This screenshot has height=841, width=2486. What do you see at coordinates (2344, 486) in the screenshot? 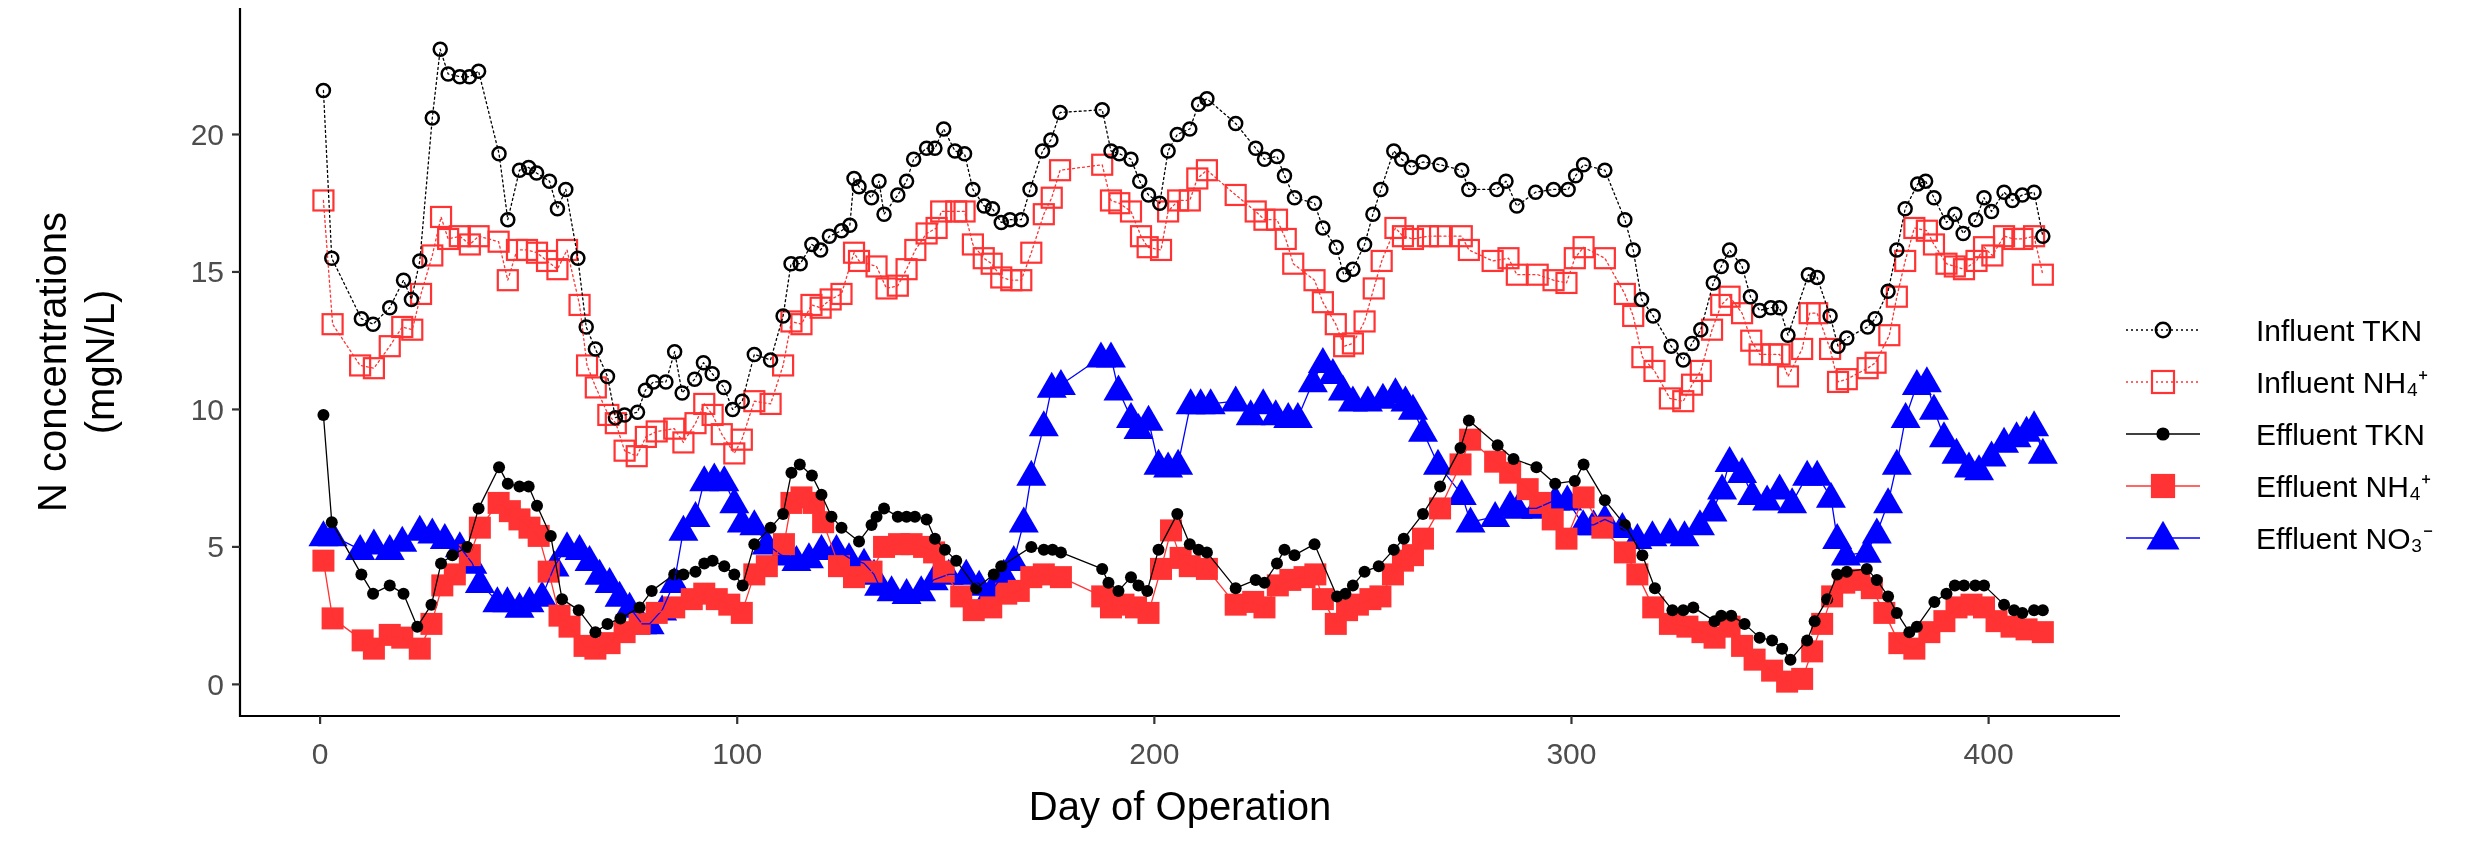
I see `legend-label: Effluent NH₄⁺` at bounding box center [2344, 486].